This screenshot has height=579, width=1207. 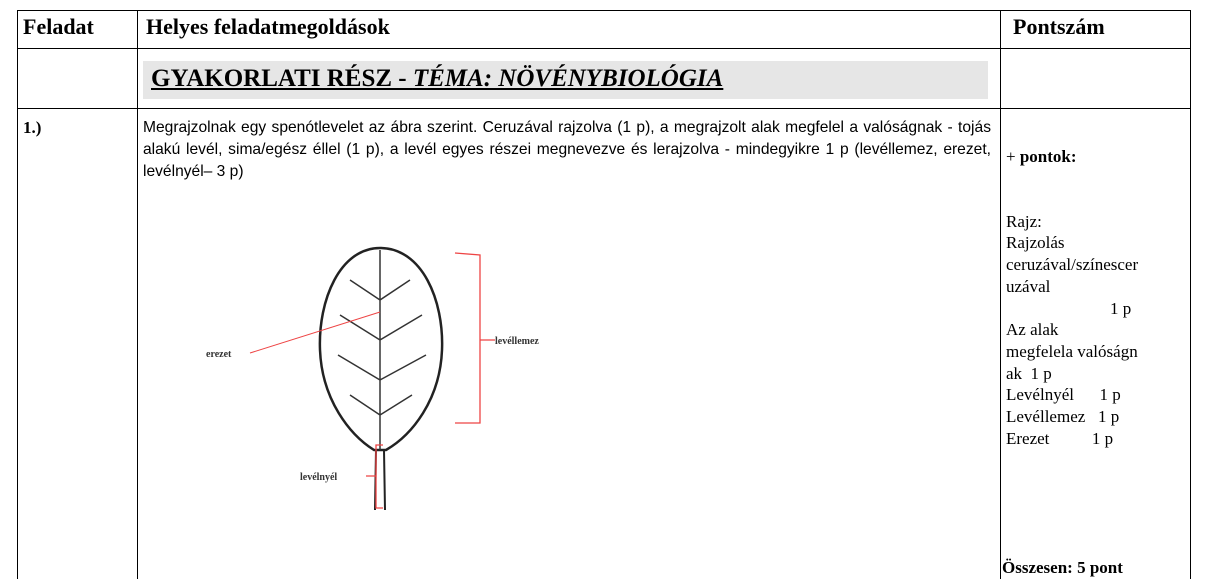 What do you see at coordinates (1072, 265) in the screenshot?
I see `points-line: ceruzával/színescer` at bounding box center [1072, 265].